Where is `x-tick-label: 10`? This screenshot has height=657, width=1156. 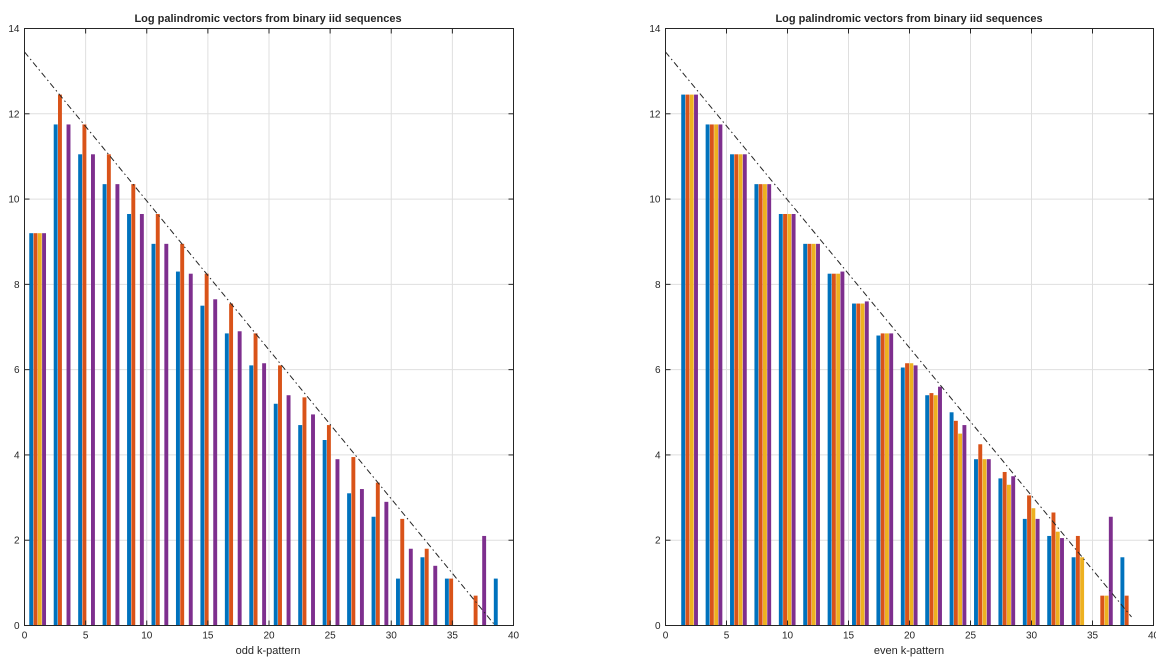 x-tick-label: 10 is located at coordinates (788, 636).